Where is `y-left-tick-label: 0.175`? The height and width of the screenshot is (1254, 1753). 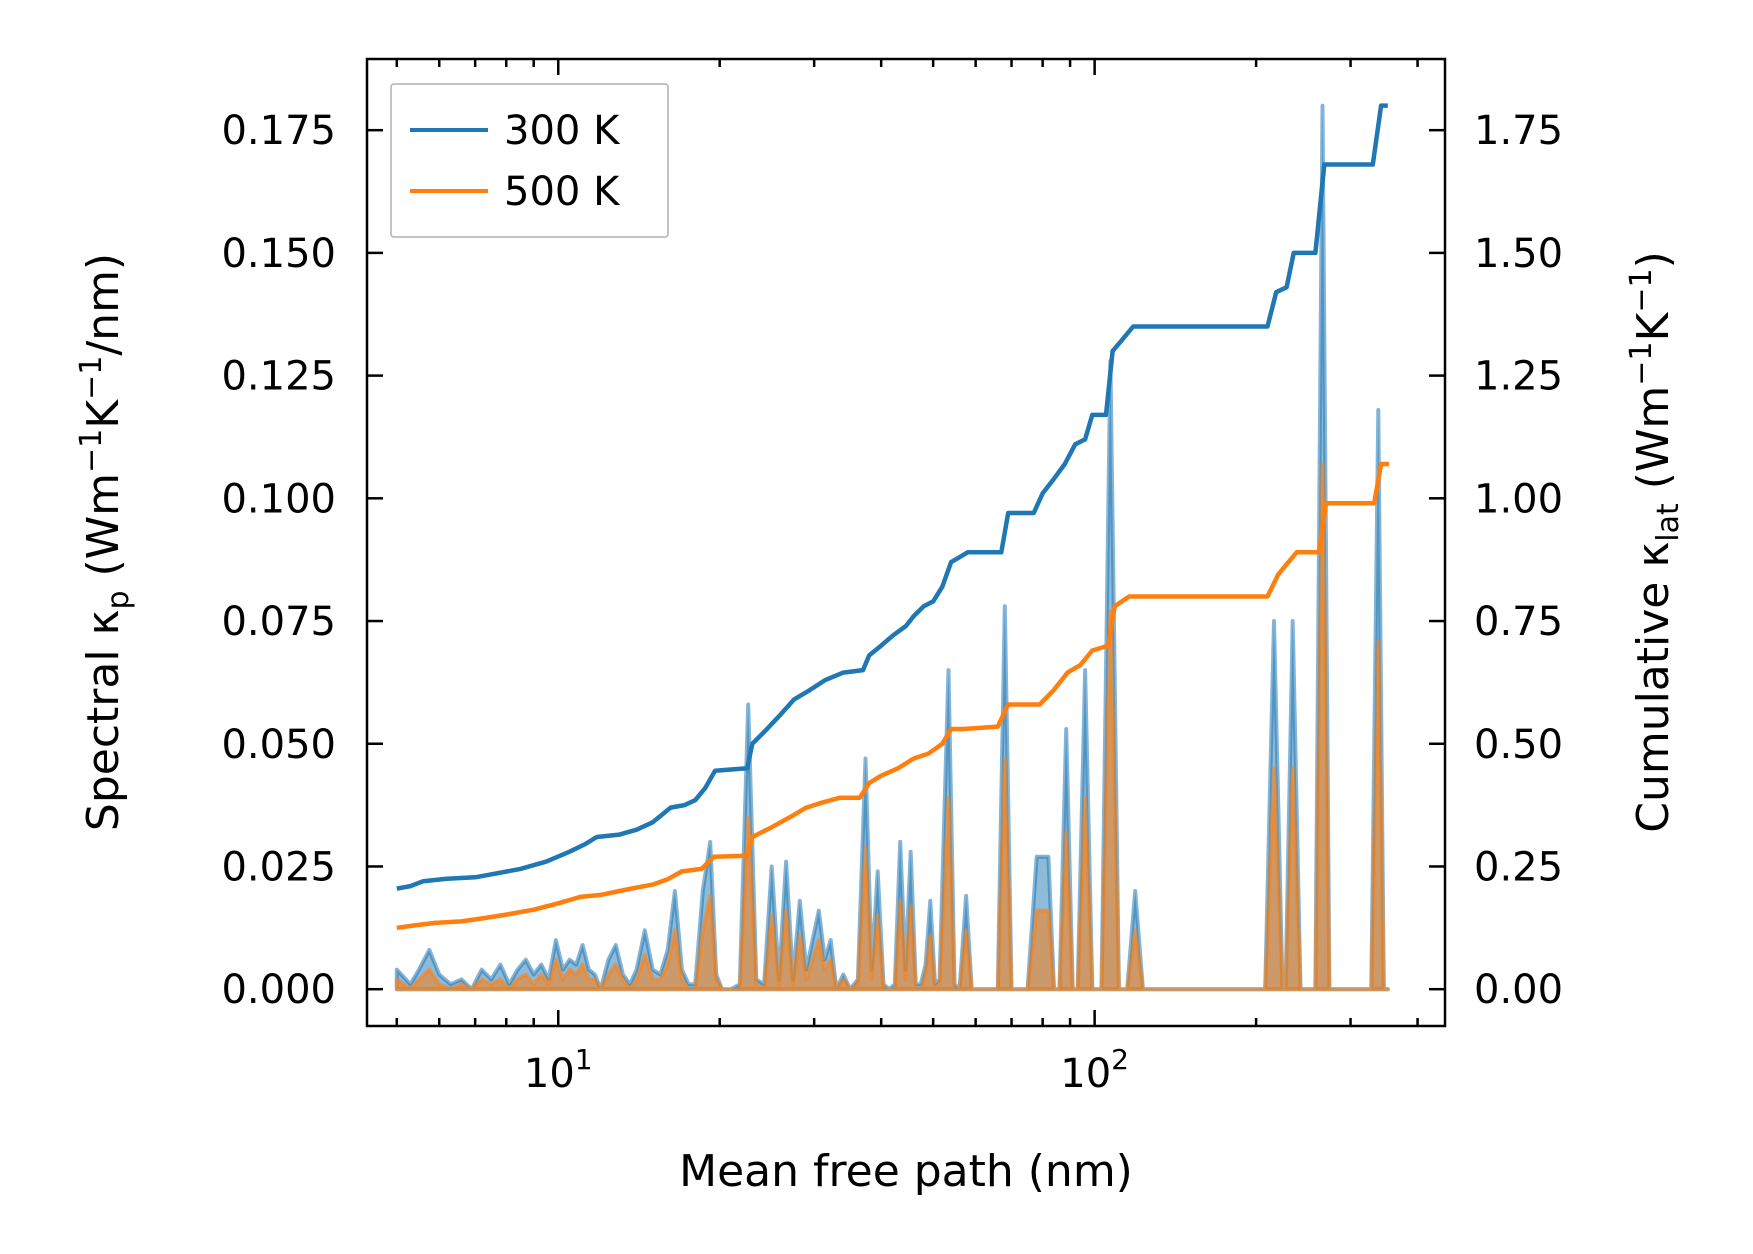
y-left-tick-label: 0.175 is located at coordinates (278, 131).